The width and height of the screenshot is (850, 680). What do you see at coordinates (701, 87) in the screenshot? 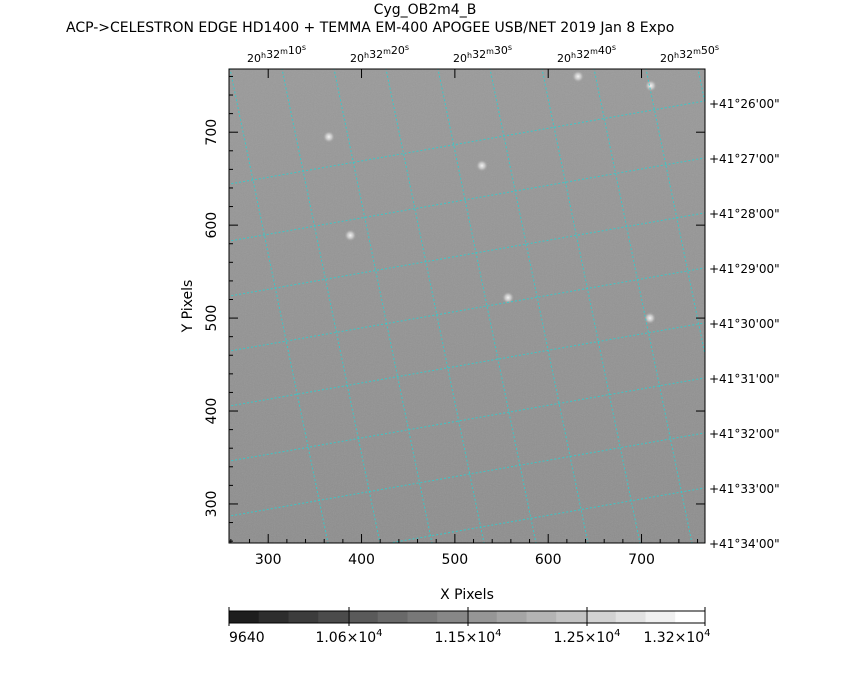
I see `ra-grid-line` at bounding box center [701, 87].